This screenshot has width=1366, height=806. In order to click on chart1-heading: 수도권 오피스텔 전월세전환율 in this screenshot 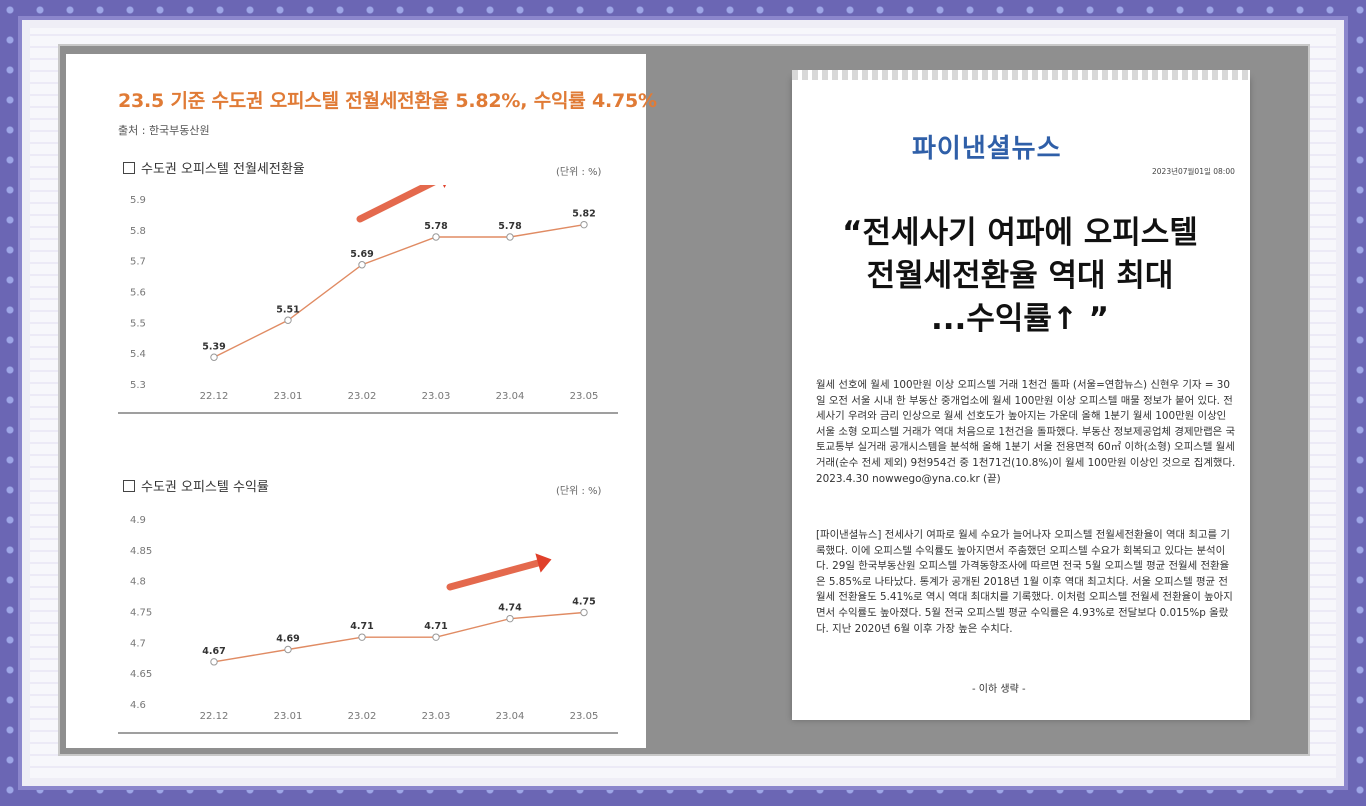, I will do `click(214, 167)`.